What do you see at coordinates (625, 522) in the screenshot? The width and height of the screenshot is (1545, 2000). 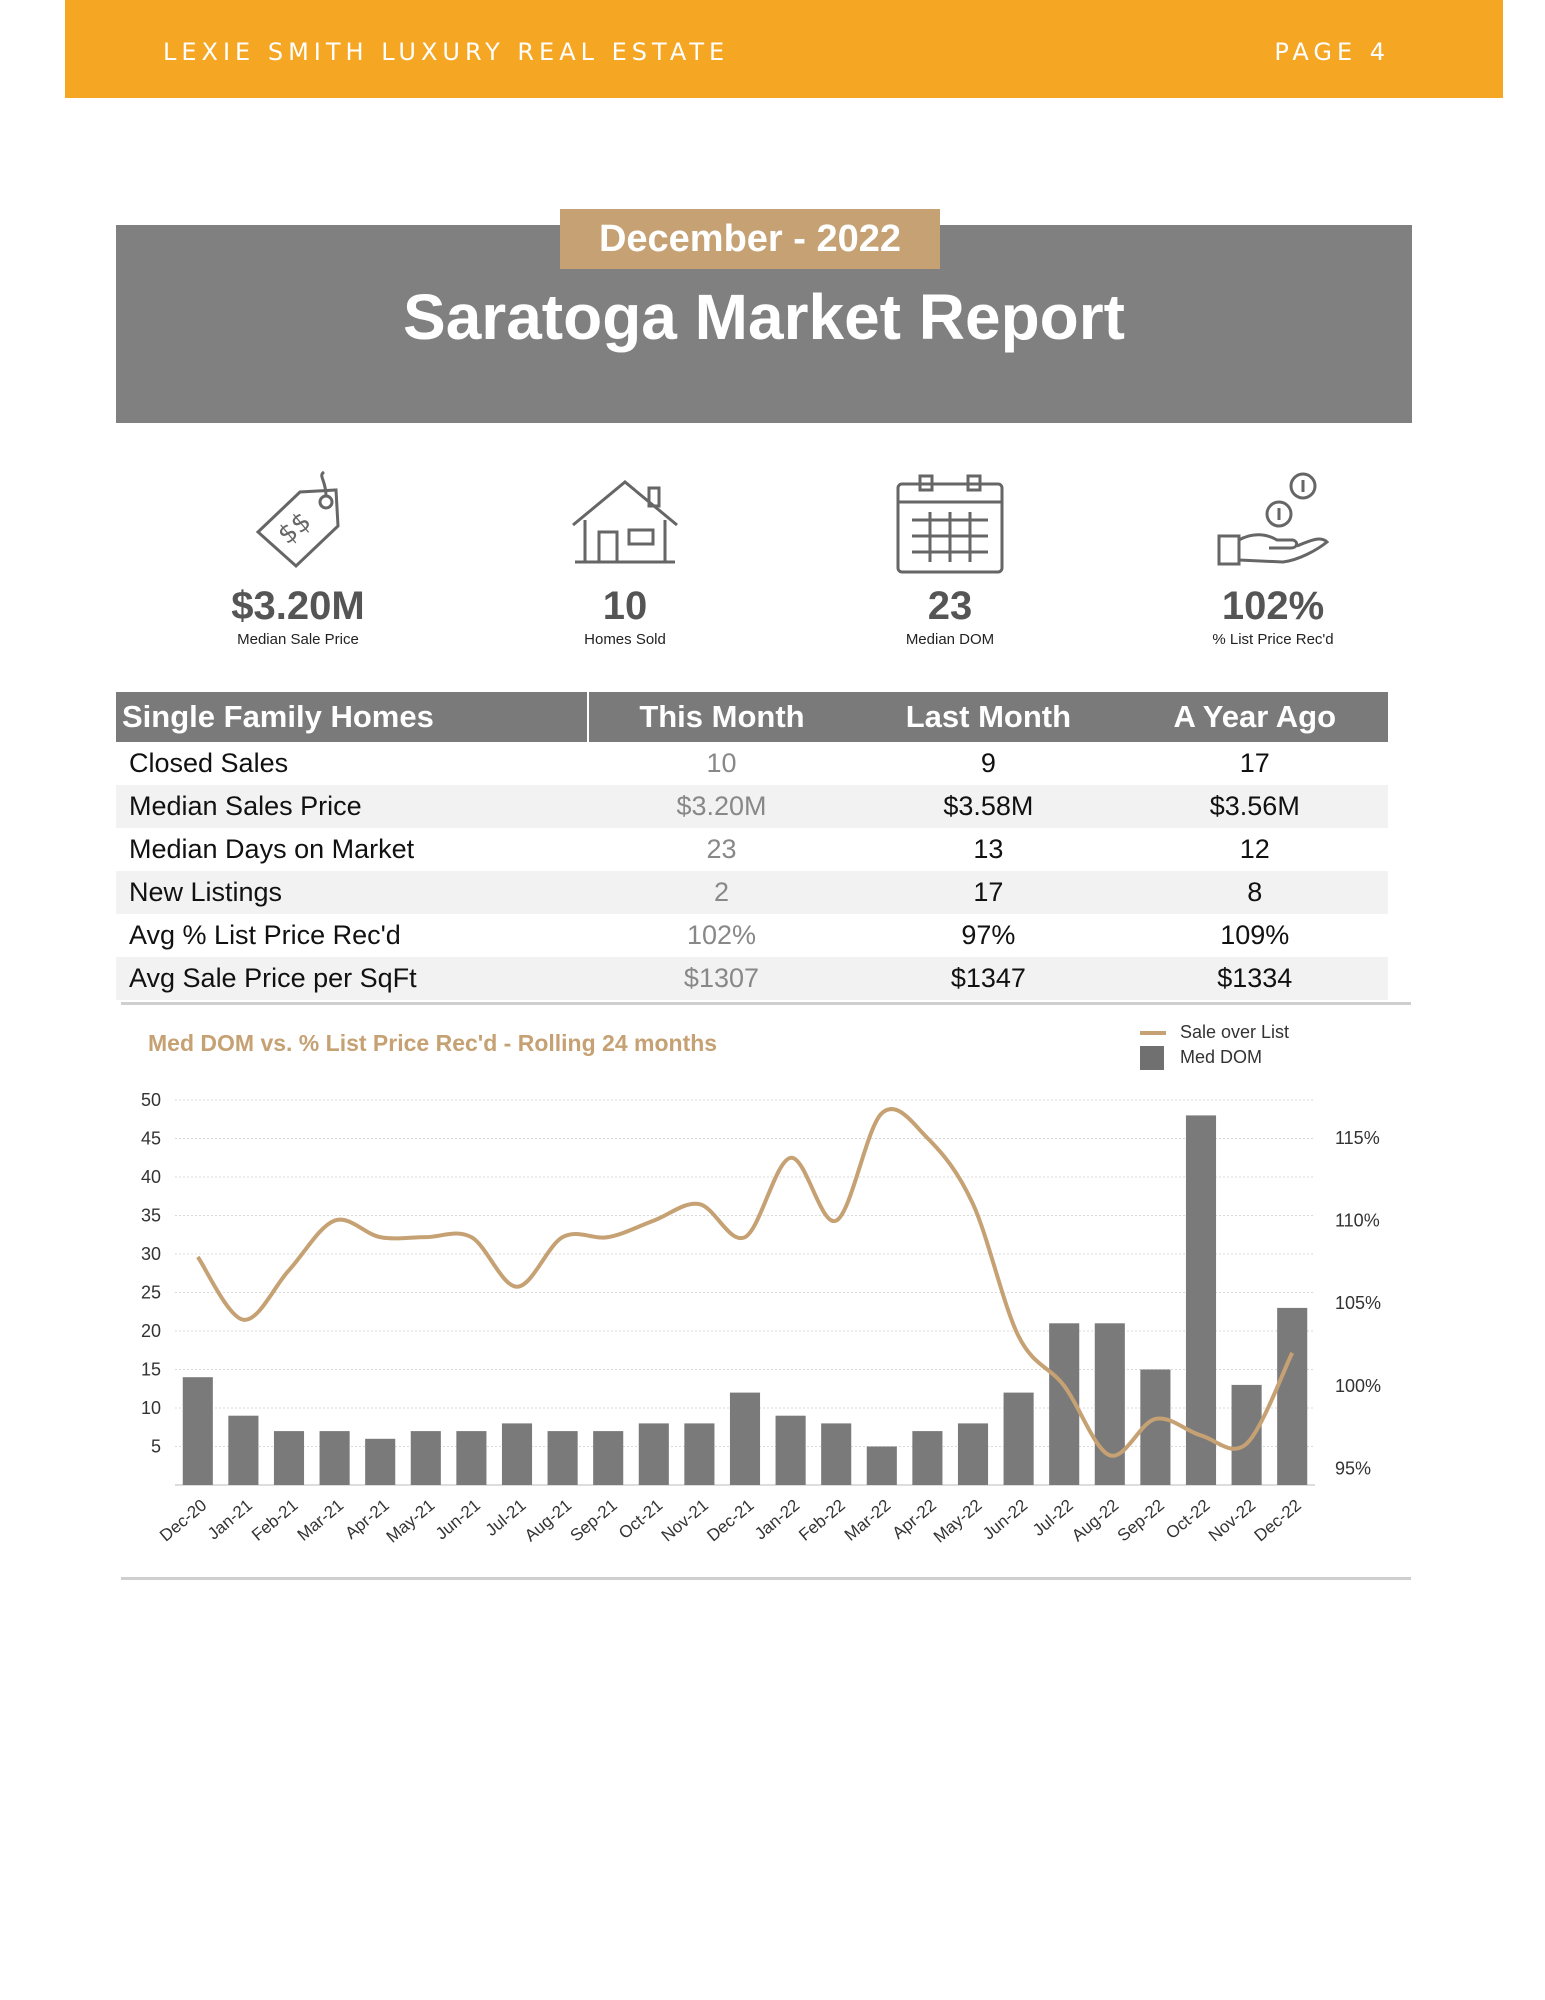 I see `house-icon` at bounding box center [625, 522].